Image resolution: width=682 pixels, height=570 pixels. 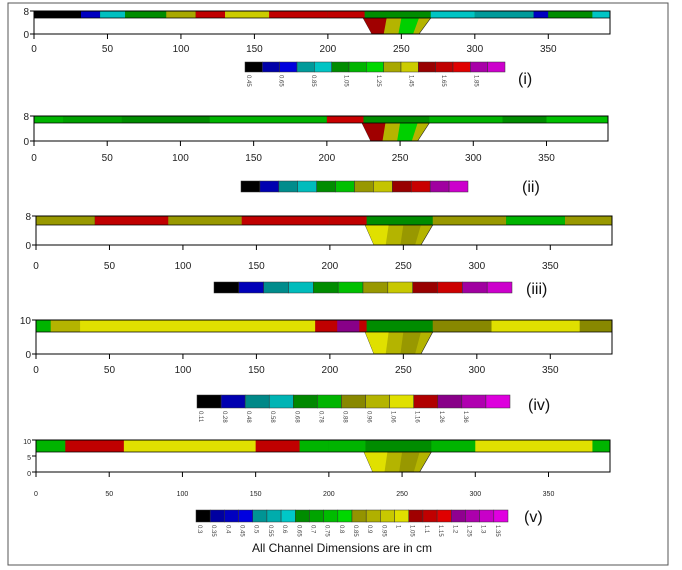 I want to click on panel-label: (iii), so click(x=536, y=289).